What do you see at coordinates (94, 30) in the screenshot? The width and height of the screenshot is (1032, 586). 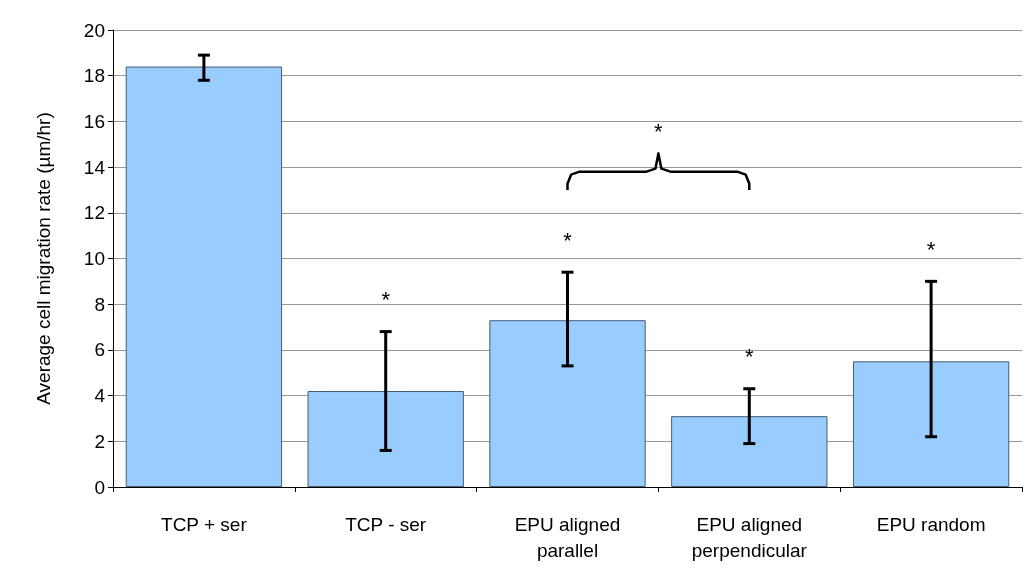 I see `y-tick-label: 20` at bounding box center [94, 30].